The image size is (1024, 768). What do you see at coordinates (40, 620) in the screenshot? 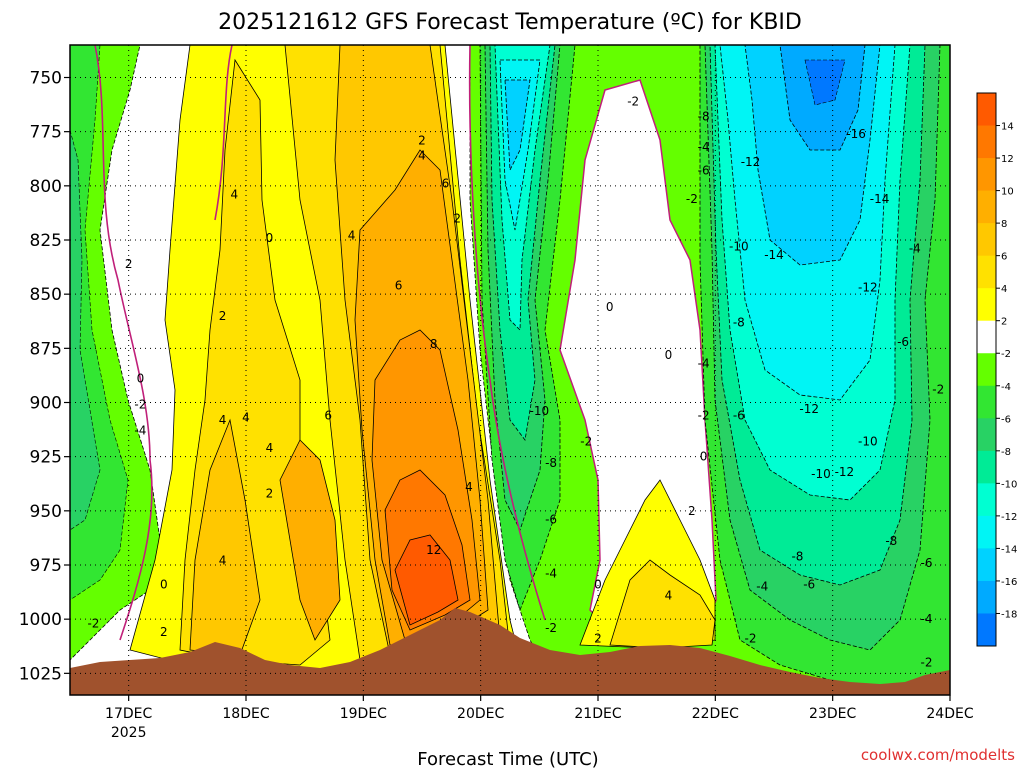
I see `y-tick-label: 1000` at bounding box center [40, 620].